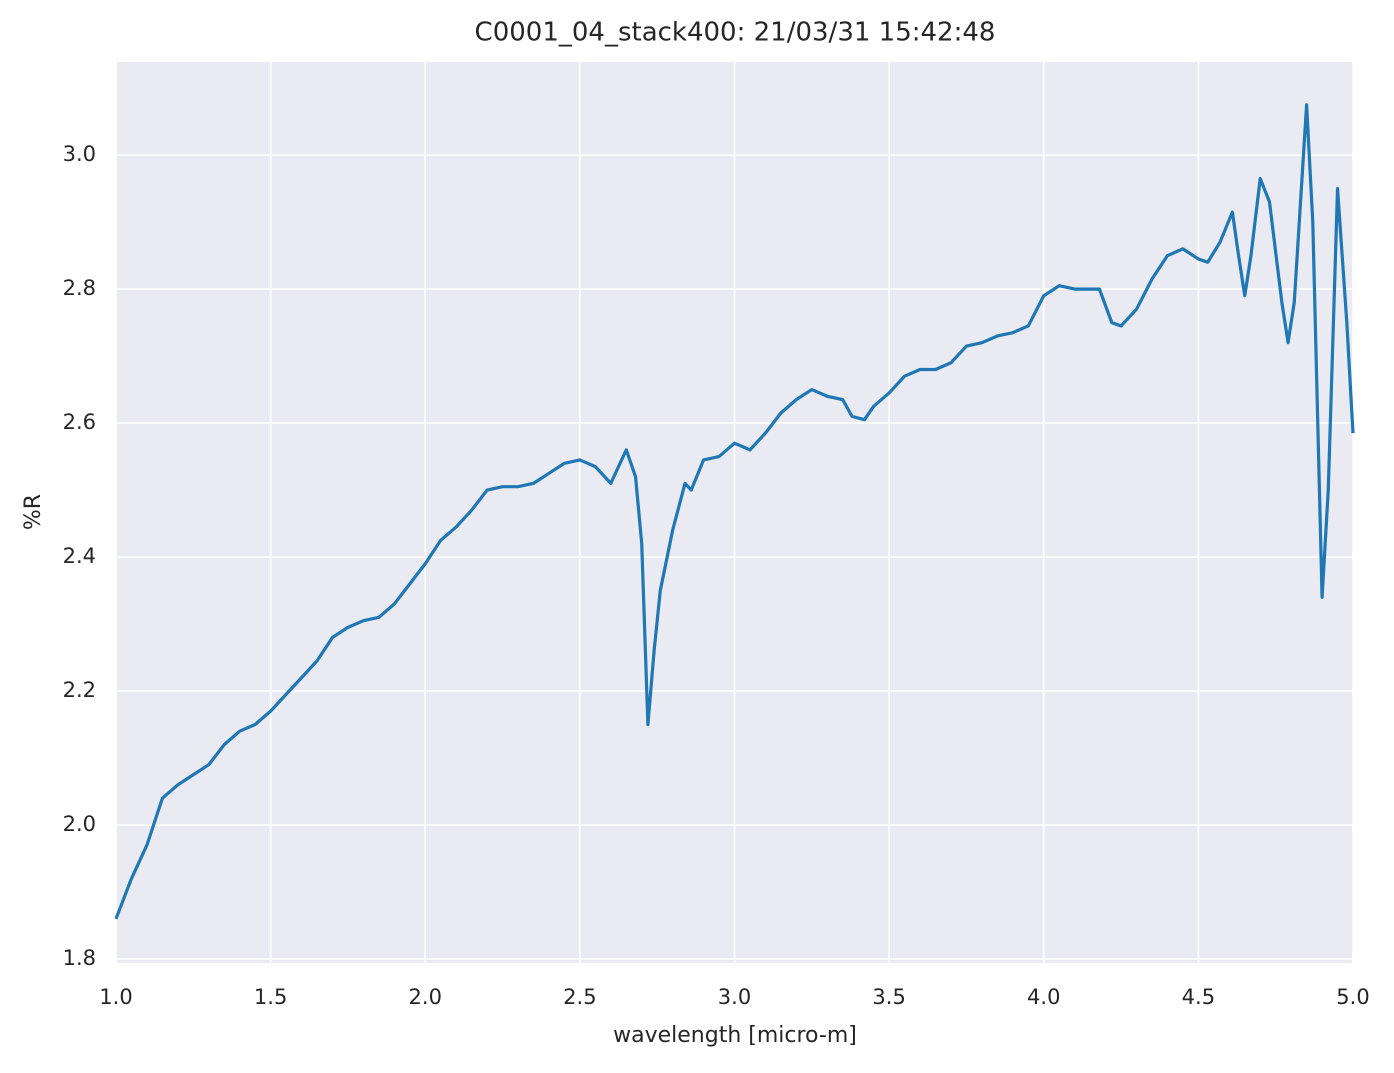 The image size is (1394, 1073). What do you see at coordinates (79, 288) in the screenshot?
I see `y-tick-label: 2.8` at bounding box center [79, 288].